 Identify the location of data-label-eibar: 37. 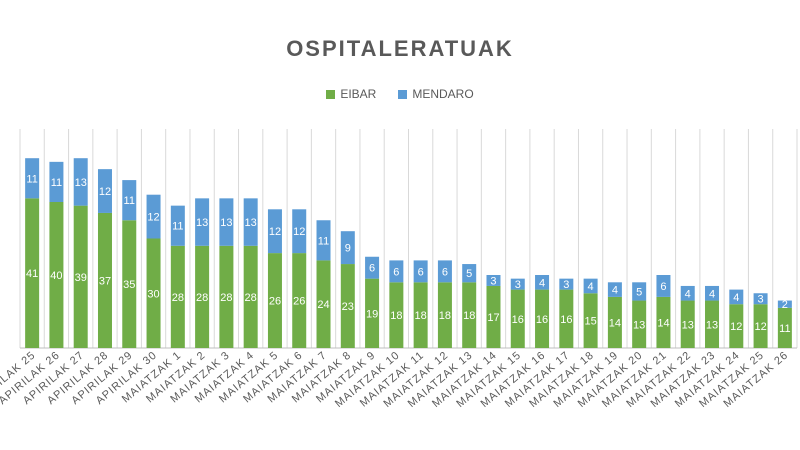
(105, 281).